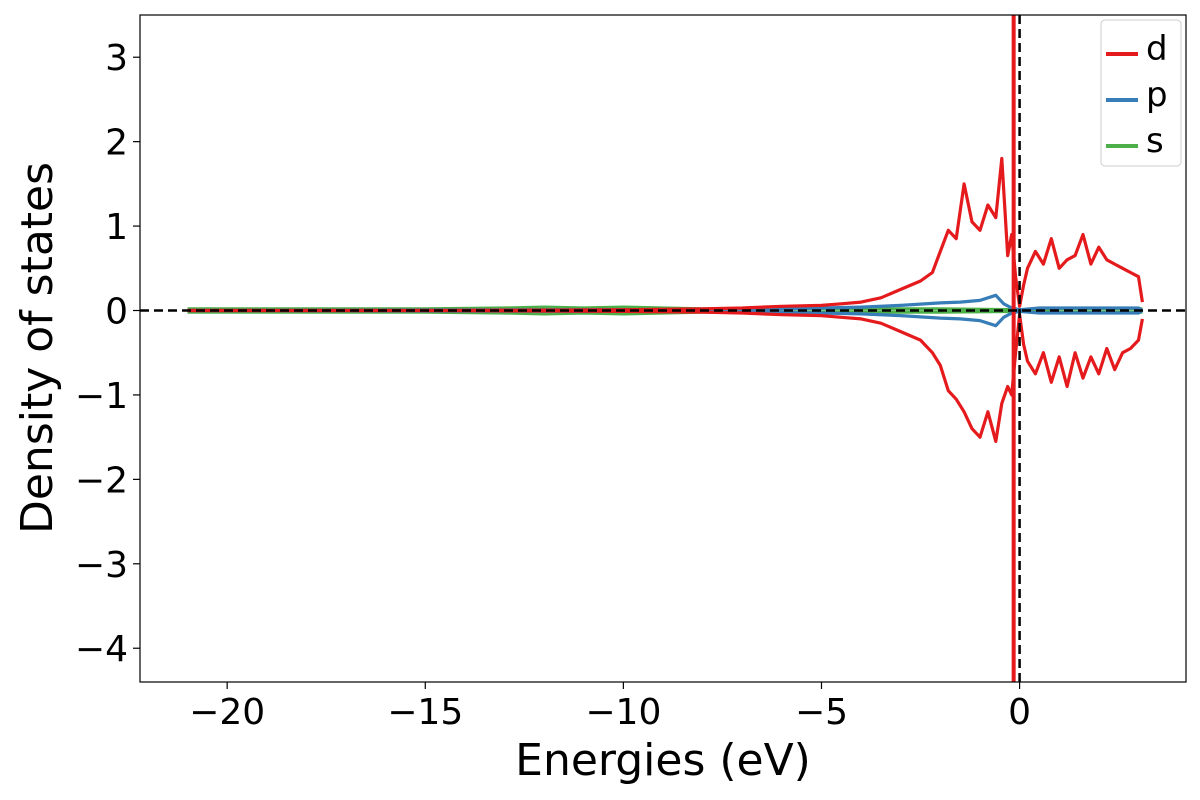 Image resolution: width=1200 pixels, height=800 pixels. I want to click on y-tick-label: 3, so click(116, 58).